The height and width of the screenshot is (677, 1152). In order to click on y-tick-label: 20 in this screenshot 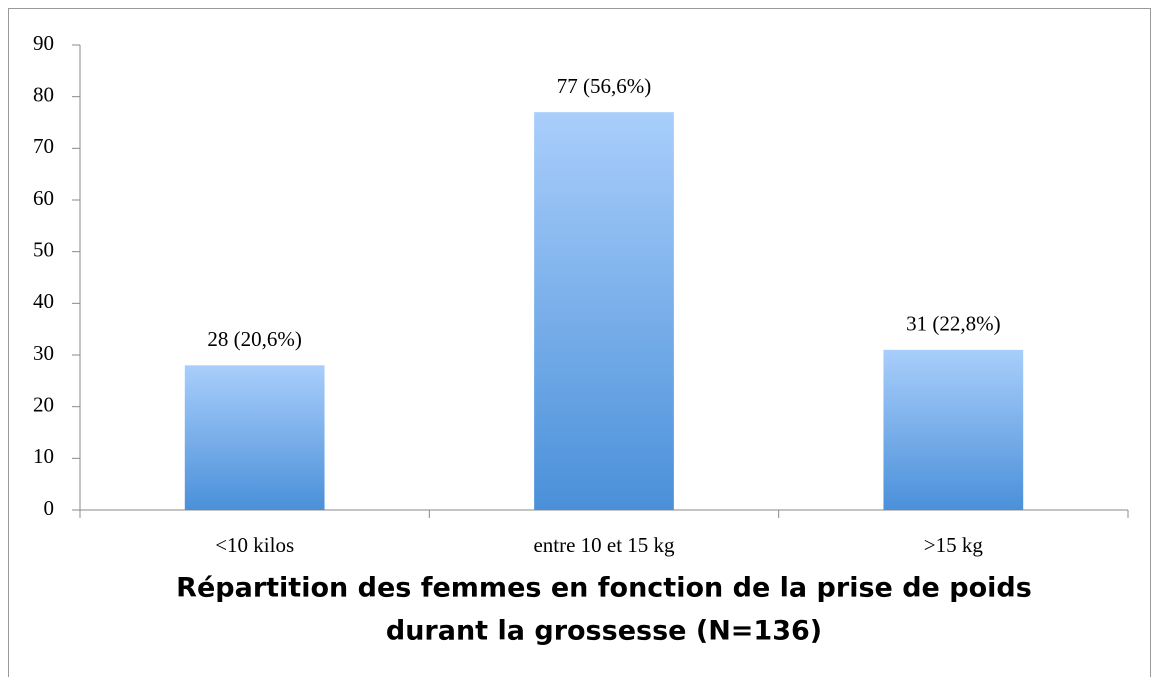, I will do `click(43, 404)`.